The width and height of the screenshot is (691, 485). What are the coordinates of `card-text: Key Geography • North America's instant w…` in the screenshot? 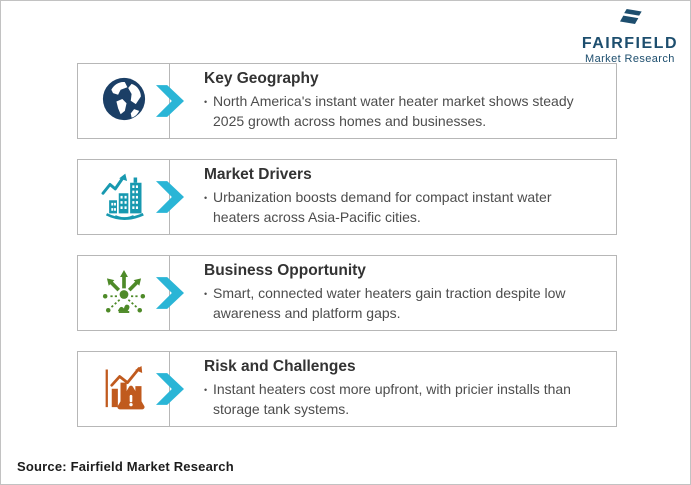 It's located at (393, 101).